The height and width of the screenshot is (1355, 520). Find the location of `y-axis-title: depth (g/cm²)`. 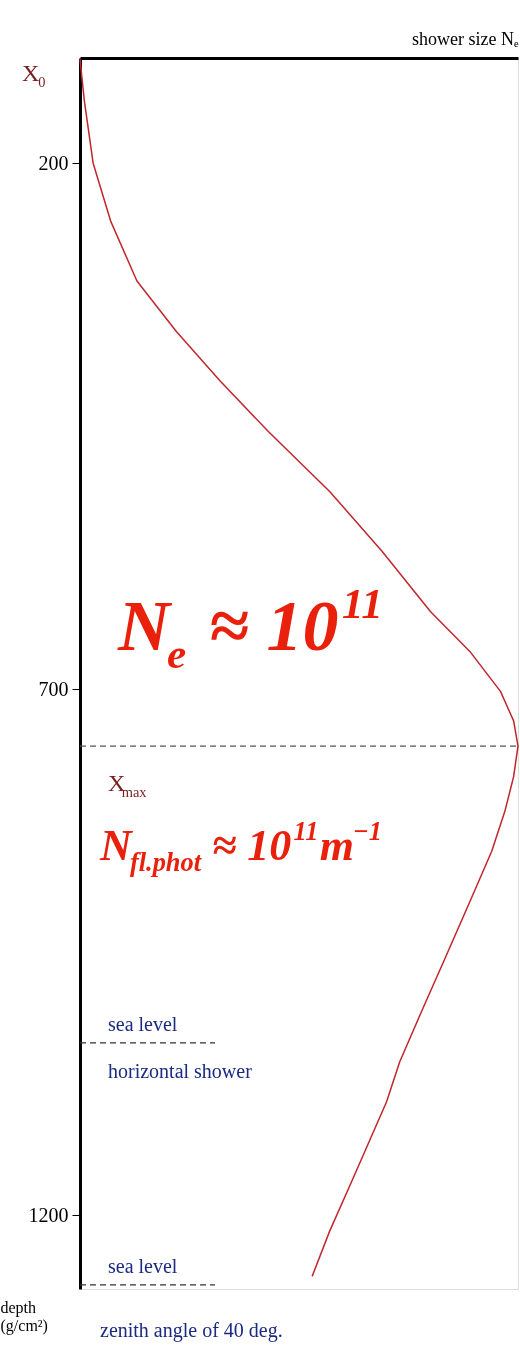

y-axis-title: depth (g/cm²) is located at coordinates (24, 1316).